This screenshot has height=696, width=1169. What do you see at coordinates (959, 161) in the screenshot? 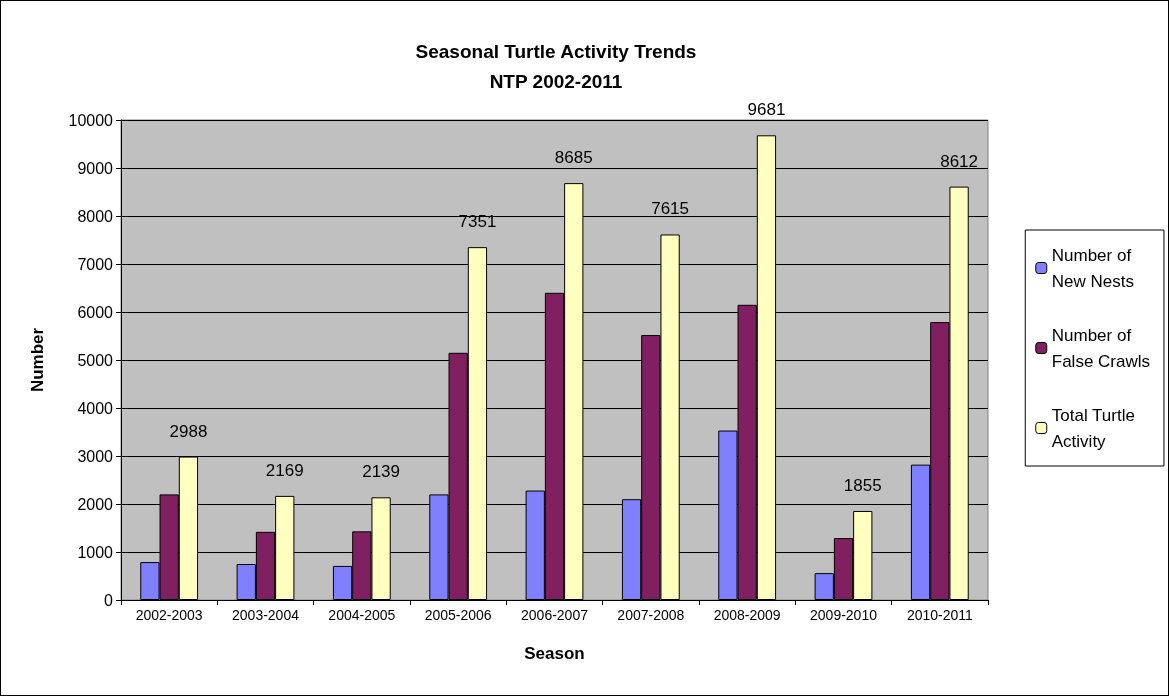
I see `data-label: 8612` at bounding box center [959, 161].